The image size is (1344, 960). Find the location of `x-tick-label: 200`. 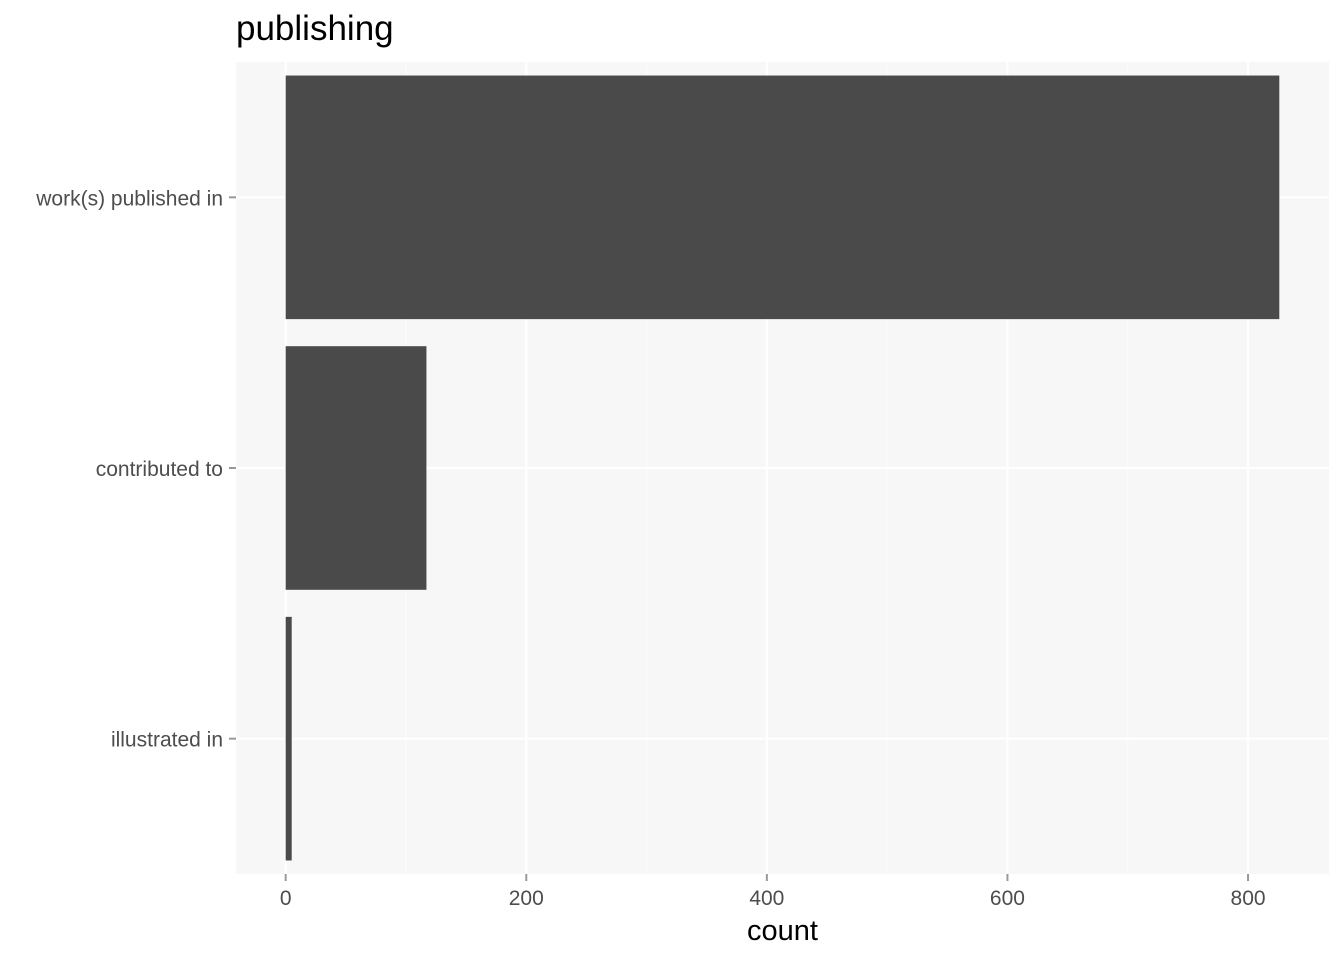

x-tick-label: 200 is located at coordinates (526, 898).